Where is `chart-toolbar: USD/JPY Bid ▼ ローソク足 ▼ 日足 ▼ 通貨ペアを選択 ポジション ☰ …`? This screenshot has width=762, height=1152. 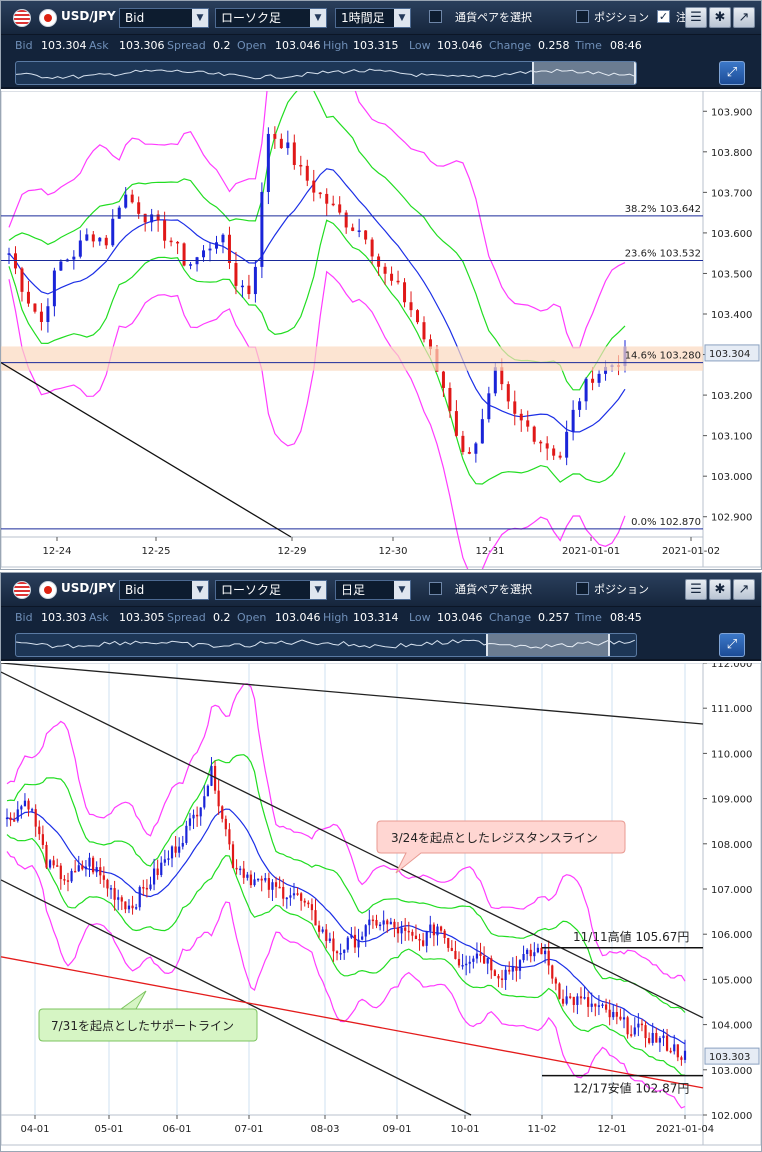 chart-toolbar: USD/JPY Bid ▼ ローソク足 ▼ 日足 ▼ 通貨ペアを選択 ポジション ☰ … is located at coordinates (381, 590).